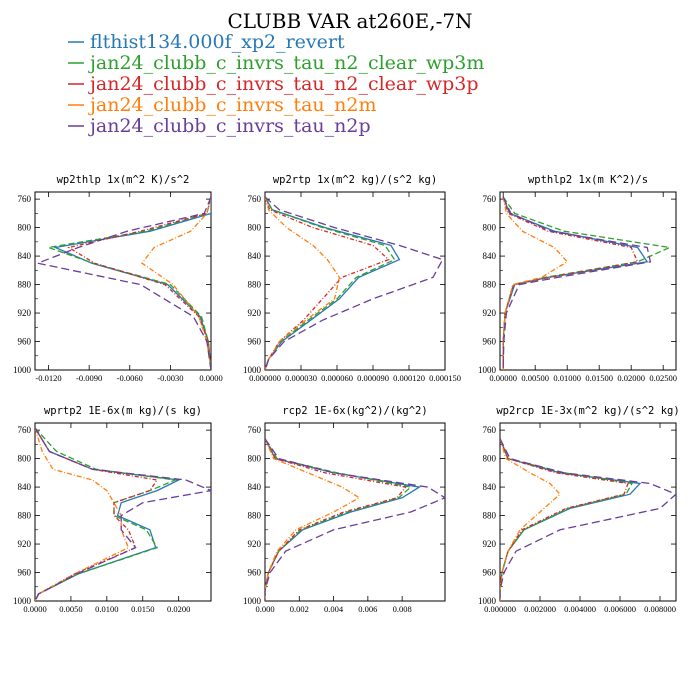 The width and height of the screenshot is (700, 700). Describe the element at coordinates (373, 378) in the screenshot. I see `x-tick-label: 0.000090` at that location.